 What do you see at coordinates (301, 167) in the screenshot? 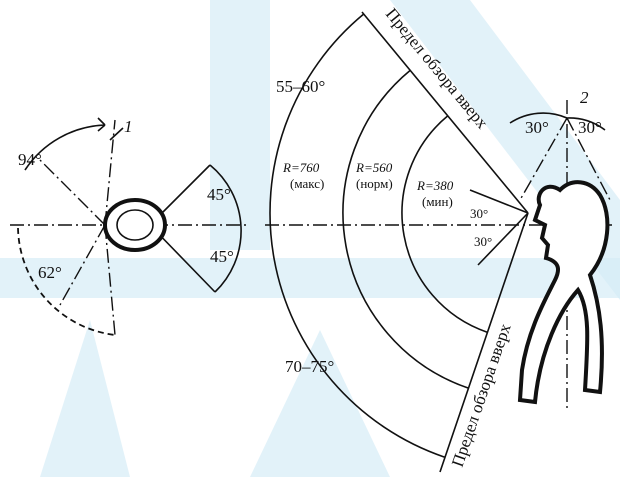
I see `radius-label: R=760` at bounding box center [301, 167].